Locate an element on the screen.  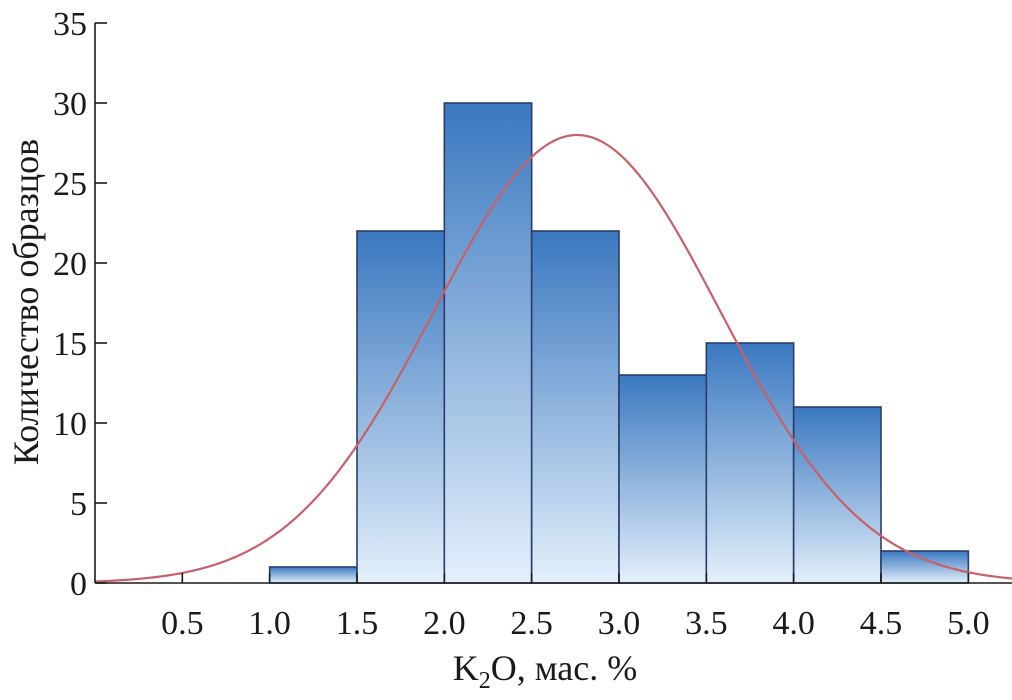
x-tick-label: 2.5 is located at coordinates (531, 623).